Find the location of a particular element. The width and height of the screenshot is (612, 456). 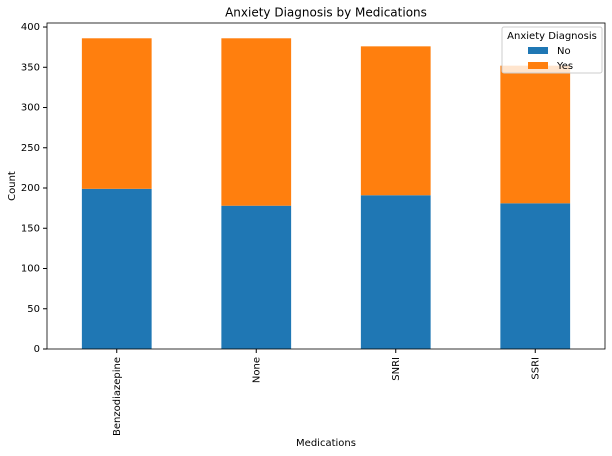

y-tick-label: 100 is located at coordinates (30, 269).